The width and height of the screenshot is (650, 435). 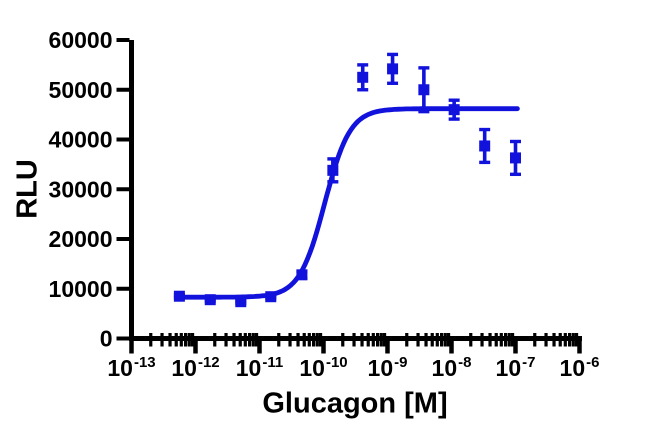 I want to click on y-axis-title: RLU, so click(x=27, y=189).